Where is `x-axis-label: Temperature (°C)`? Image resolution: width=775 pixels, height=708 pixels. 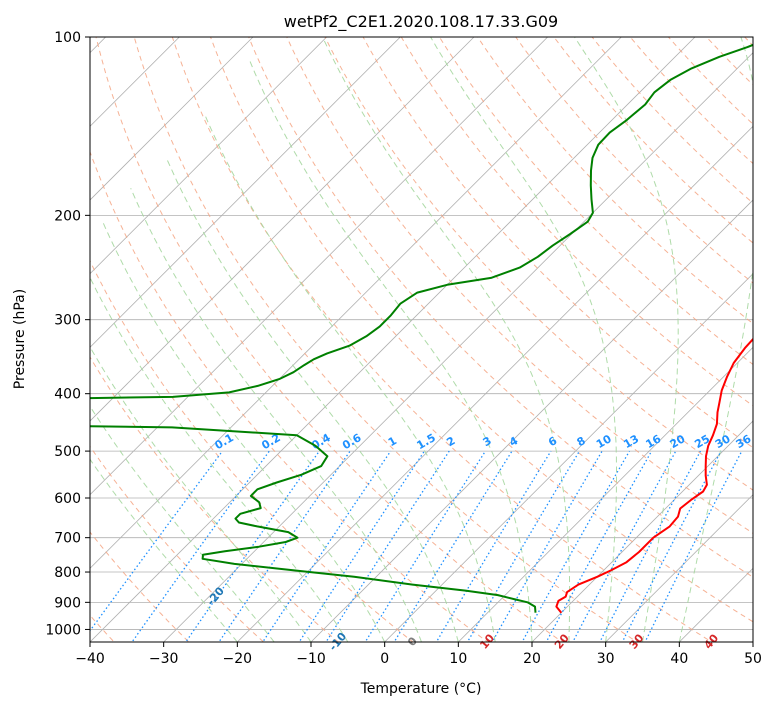
x-axis-label: Temperature (°C) is located at coordinates (421, 689).